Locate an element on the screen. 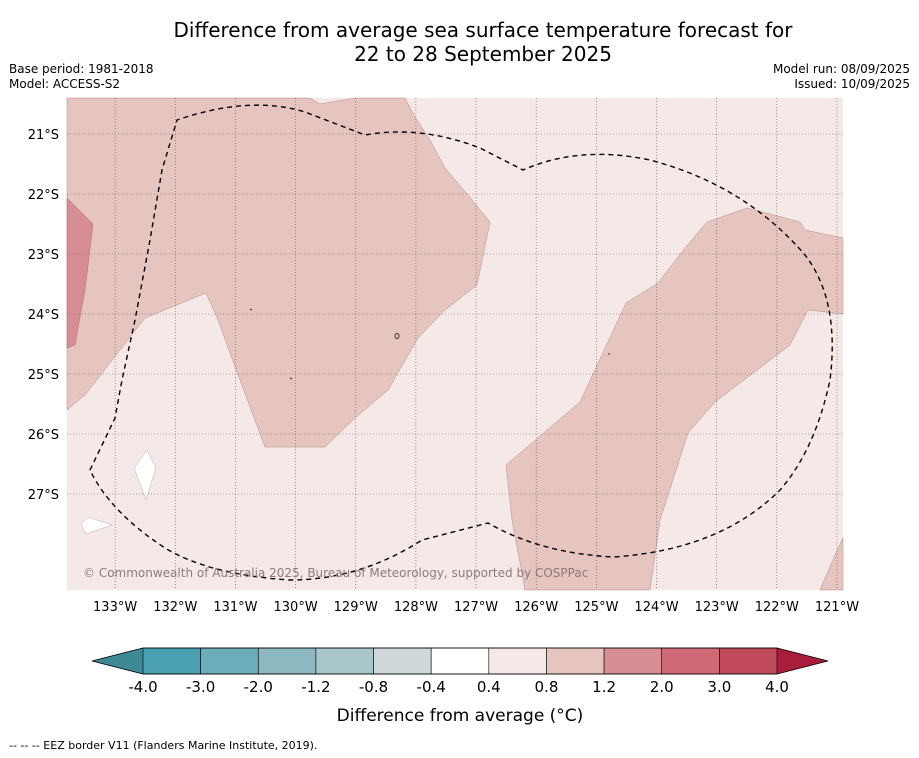 Image resolution: width=919 pixels, height=758 pixels. colorbar-tick: -0.4 is located at coordinates (431, 687).